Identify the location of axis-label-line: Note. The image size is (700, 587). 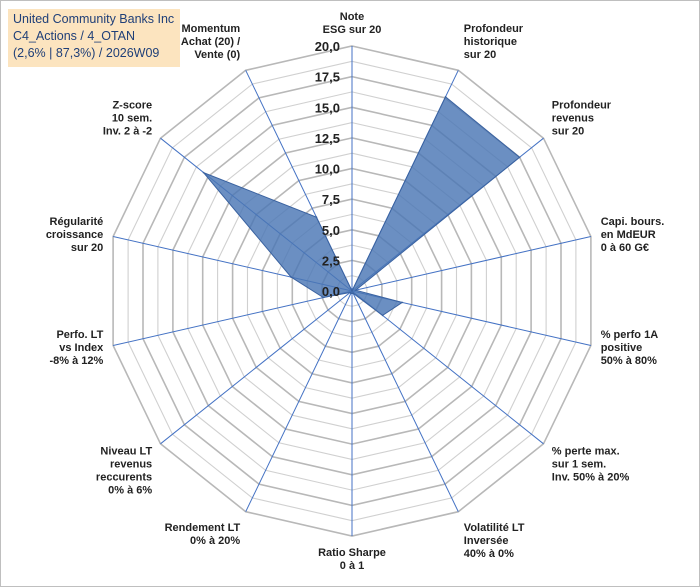
(352, 17).